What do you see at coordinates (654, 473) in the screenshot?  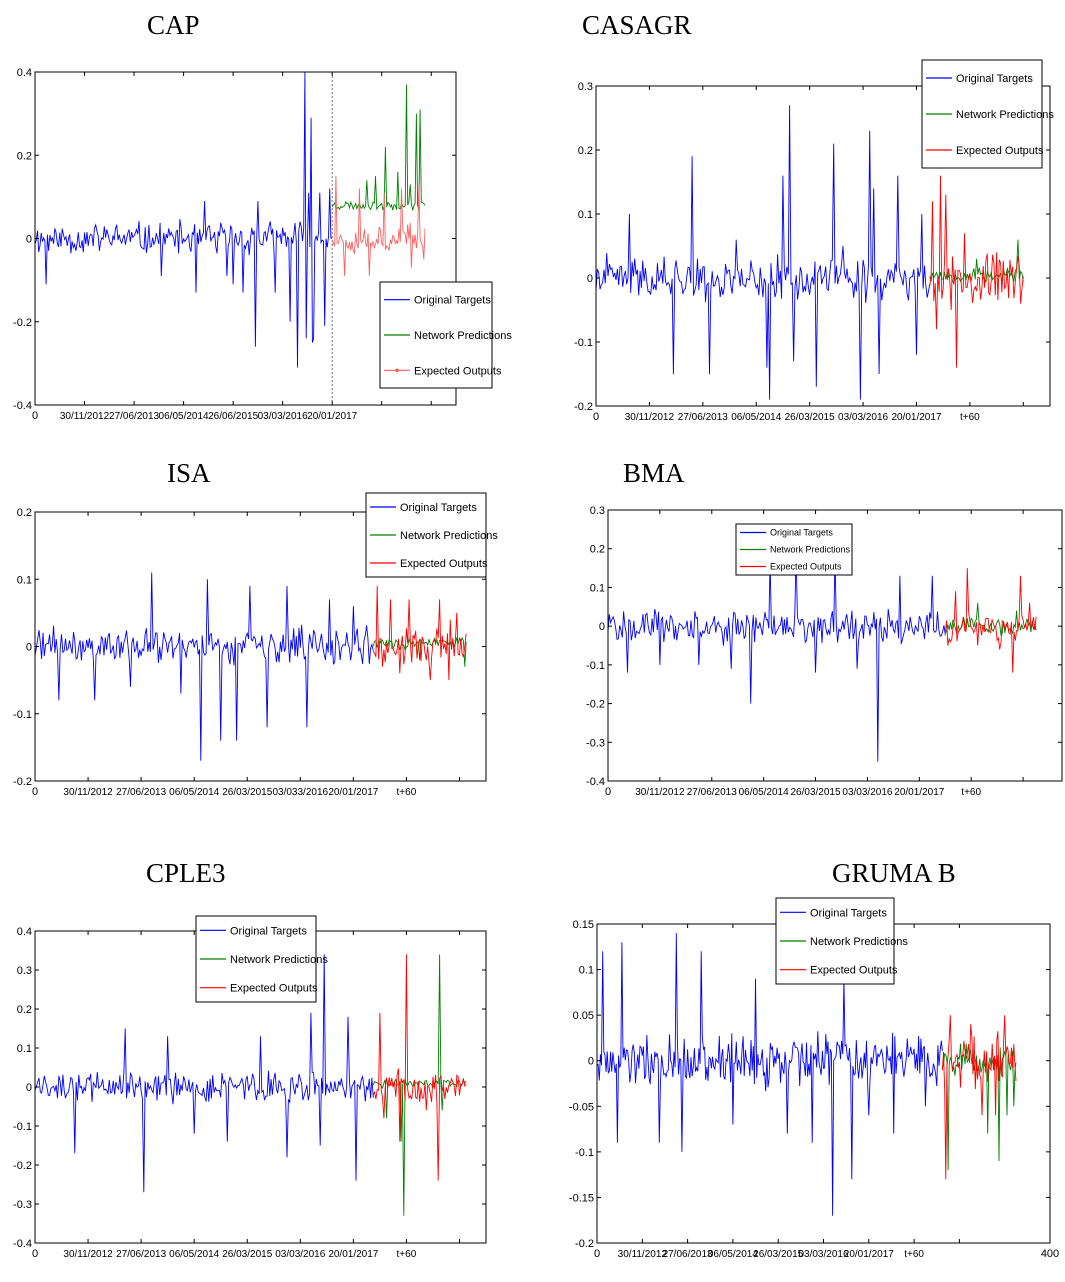 I see `chart-title-bma: BMA` at bounding box center [654, 473].